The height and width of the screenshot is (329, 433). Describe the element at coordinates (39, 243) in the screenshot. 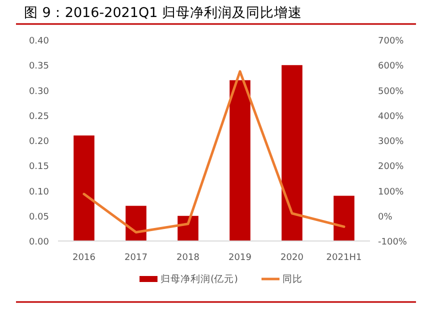

I see `y-tick-label: 0.00` at that location.